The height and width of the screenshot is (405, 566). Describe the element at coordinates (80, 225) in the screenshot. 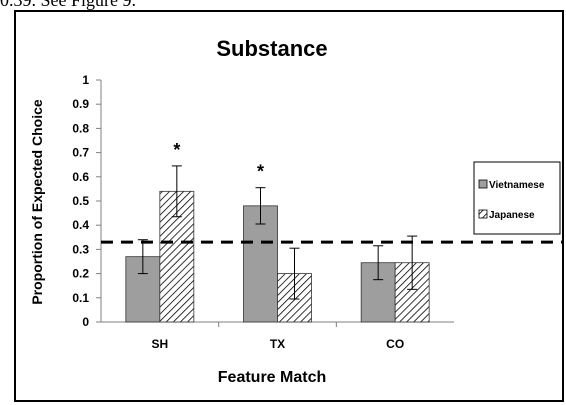

I see `y-tick-label: 0.4` at that location.